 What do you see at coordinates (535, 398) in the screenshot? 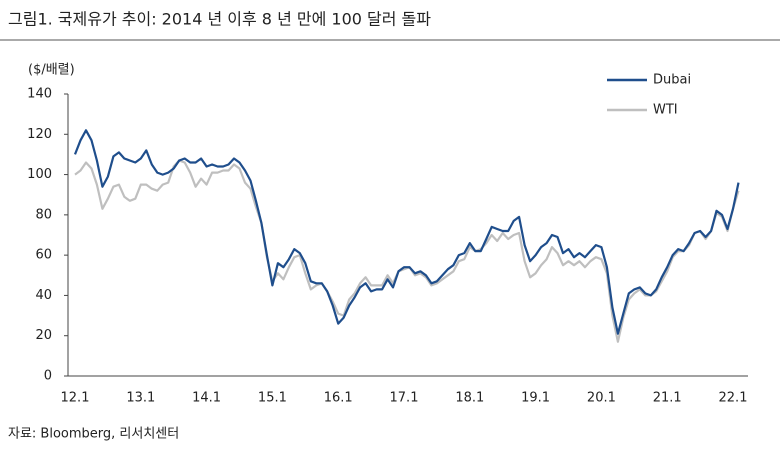
I see `x-tick-label: 19.1` at bounding box center [535, 398].